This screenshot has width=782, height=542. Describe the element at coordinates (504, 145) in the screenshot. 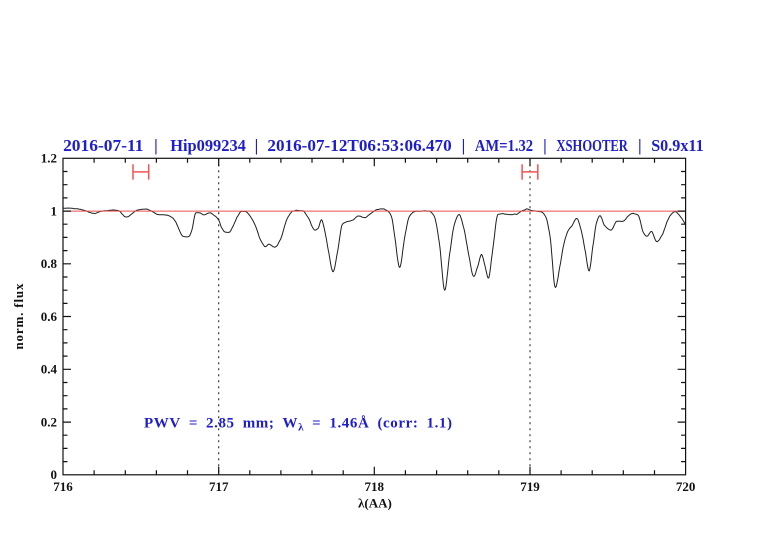

I see `svg-text: AM=1.32` at that location.